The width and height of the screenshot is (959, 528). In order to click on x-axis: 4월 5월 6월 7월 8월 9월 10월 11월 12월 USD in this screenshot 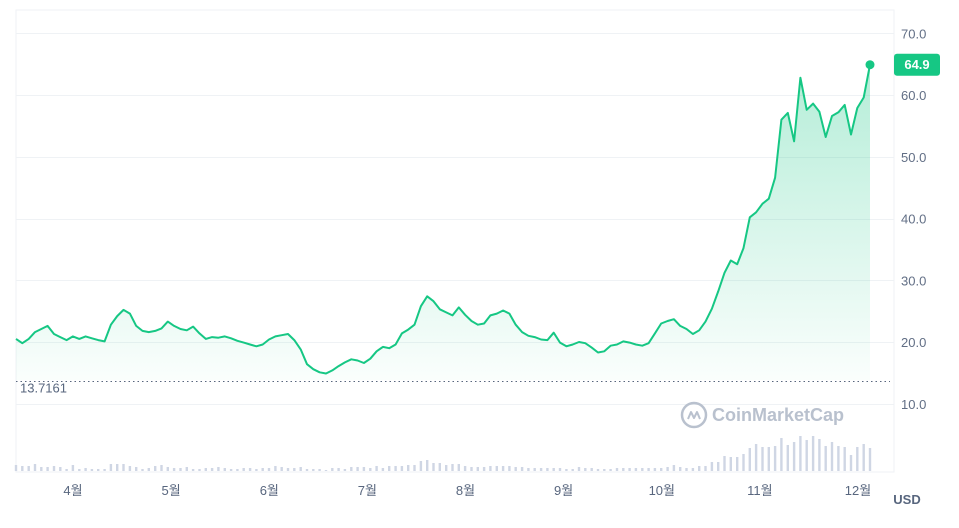, I will do `click(491, 495)`.